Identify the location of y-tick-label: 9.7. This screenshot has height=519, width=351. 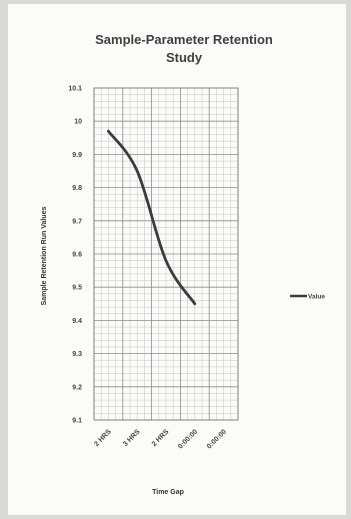
(77, 221).